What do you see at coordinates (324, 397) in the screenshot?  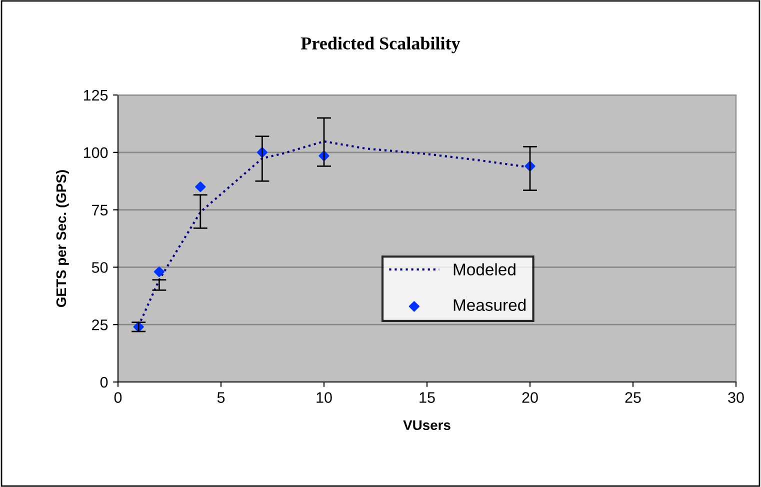 I see `x-tick-label: 10` at bounding box center [324, 397].